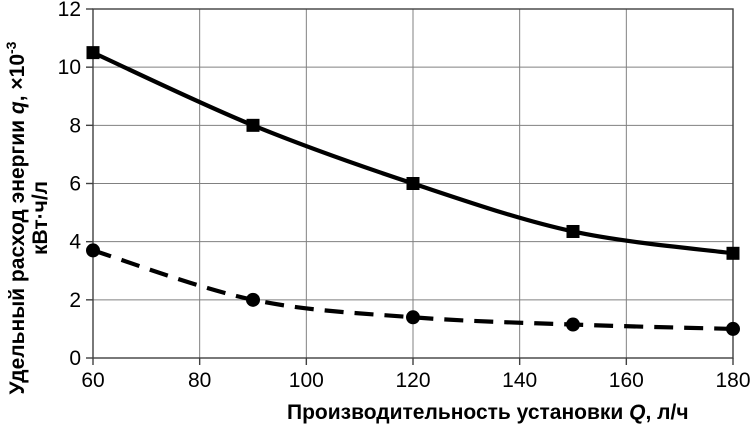 Image resolution: width=752 pixels, height=441 pixels. Describe the element at coordinates (75, 358) in the screenshot. I see `y-tick-label: 0` at that location.